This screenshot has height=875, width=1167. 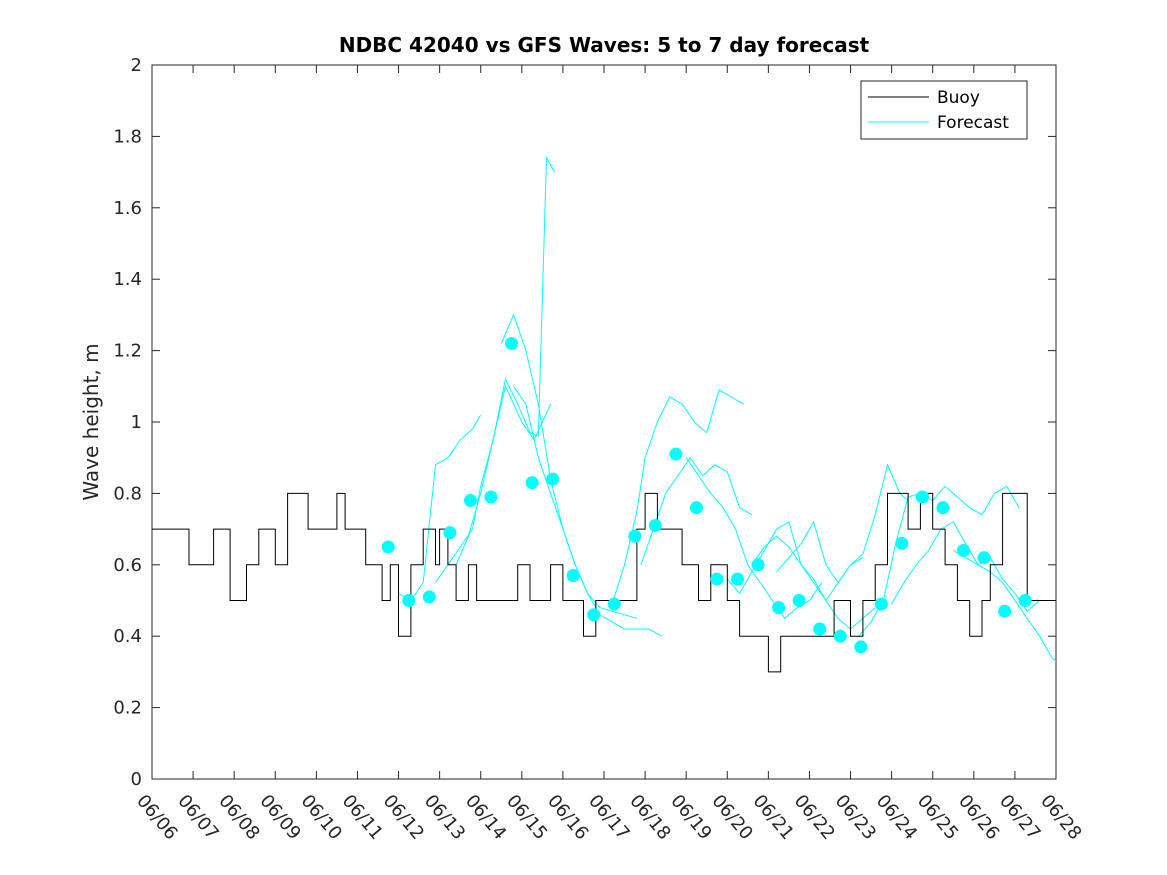 What do you see at coordinates (690, 817) in the screenshot?
I see `x-tick-label: 06/19` at bounding box center [690, 817].